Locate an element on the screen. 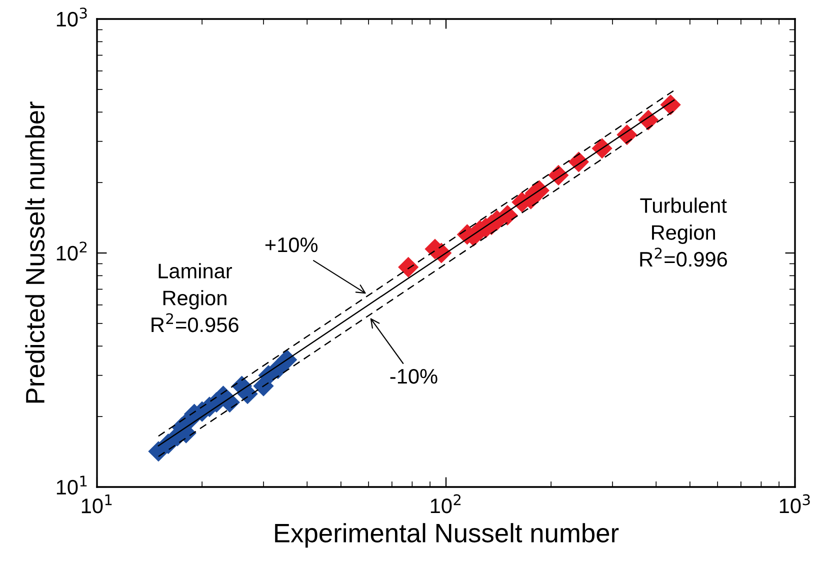 The width and height of the screenshot is (817, 564). y-tick-label: 10$^{2}$ is located at coordinates (71, 251).